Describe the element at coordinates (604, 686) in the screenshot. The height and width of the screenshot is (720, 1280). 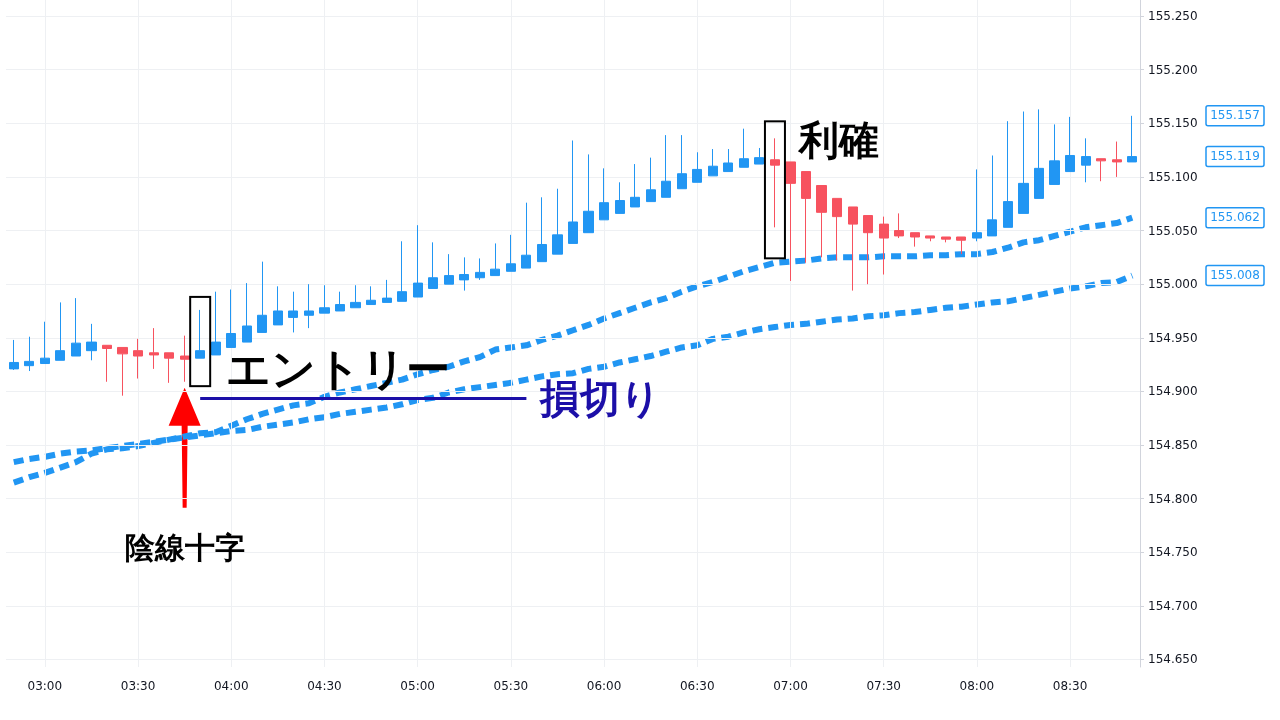
I see `x-tick-label: 06:00` at that location.